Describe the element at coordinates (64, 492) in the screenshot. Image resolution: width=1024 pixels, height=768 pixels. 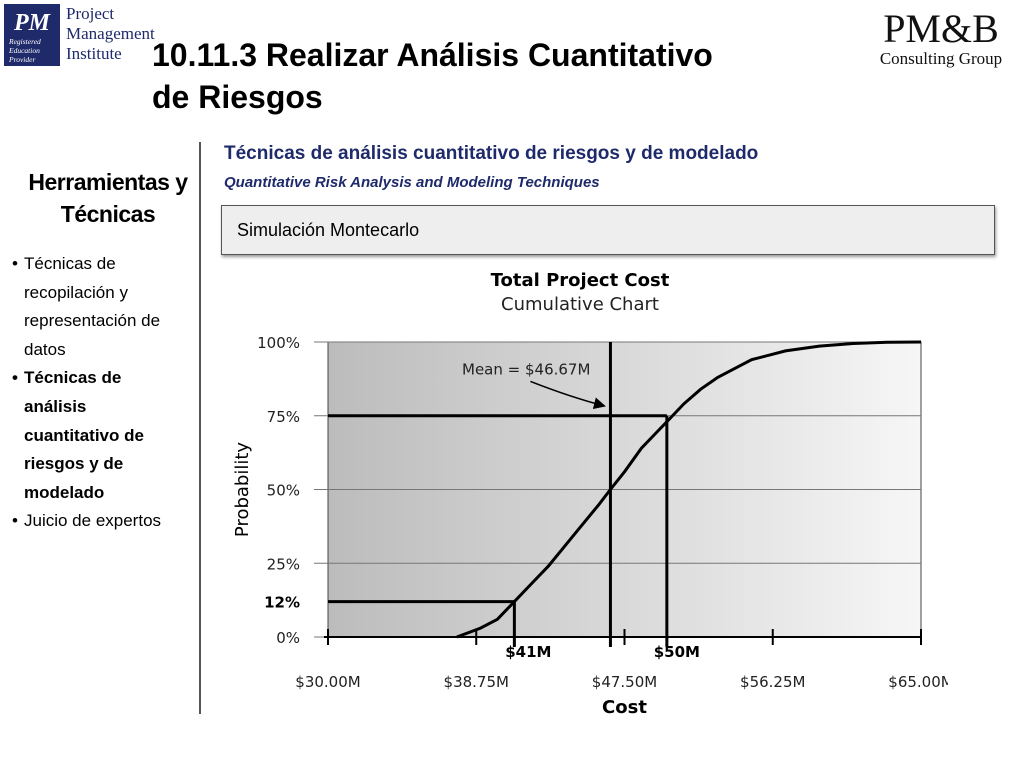
I see `sidebar-item-text: modelado` at that location.